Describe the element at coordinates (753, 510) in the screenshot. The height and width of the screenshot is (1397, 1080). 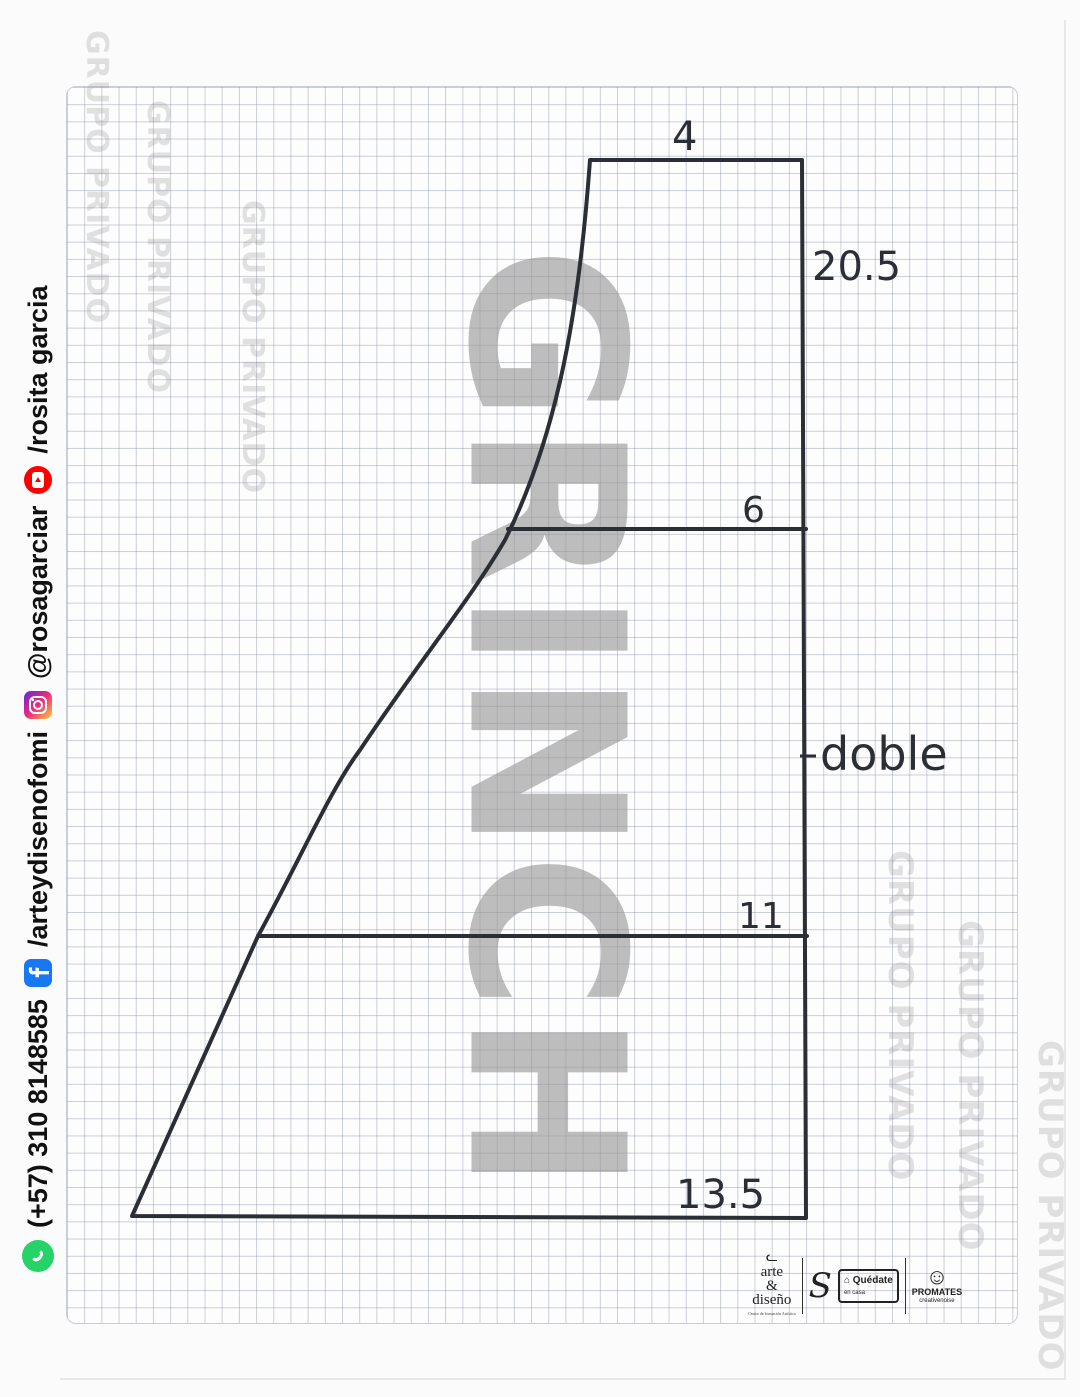
I see `label-mid-width: 6` at that location.